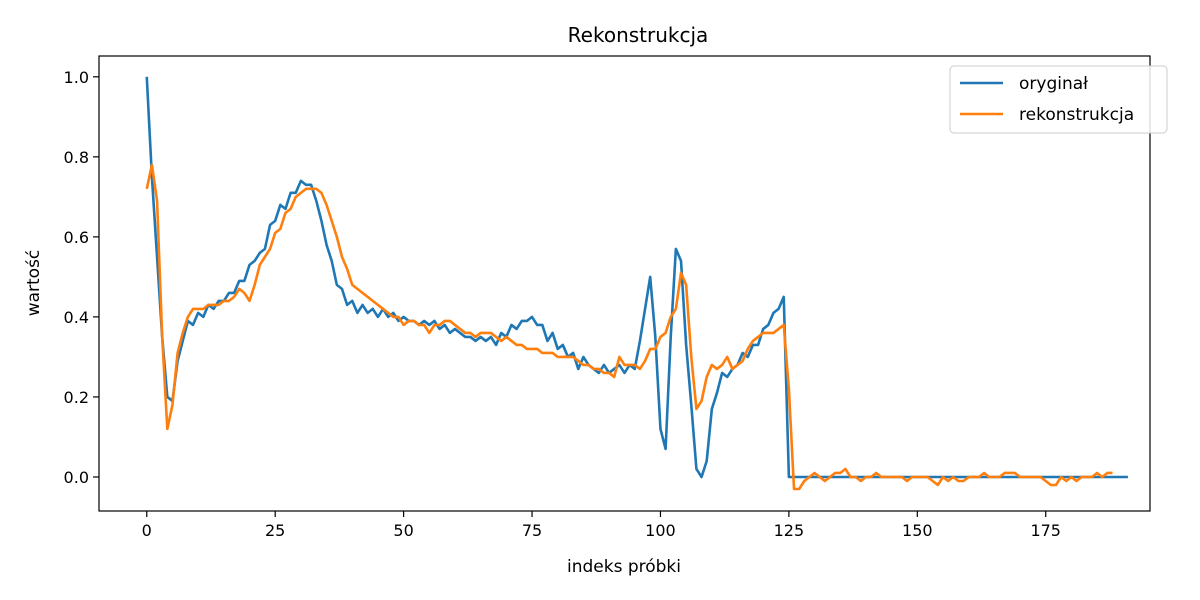 This screenshot has height=600, width=1200. I want to click on x-tick-label: 25, so click(275, 530).